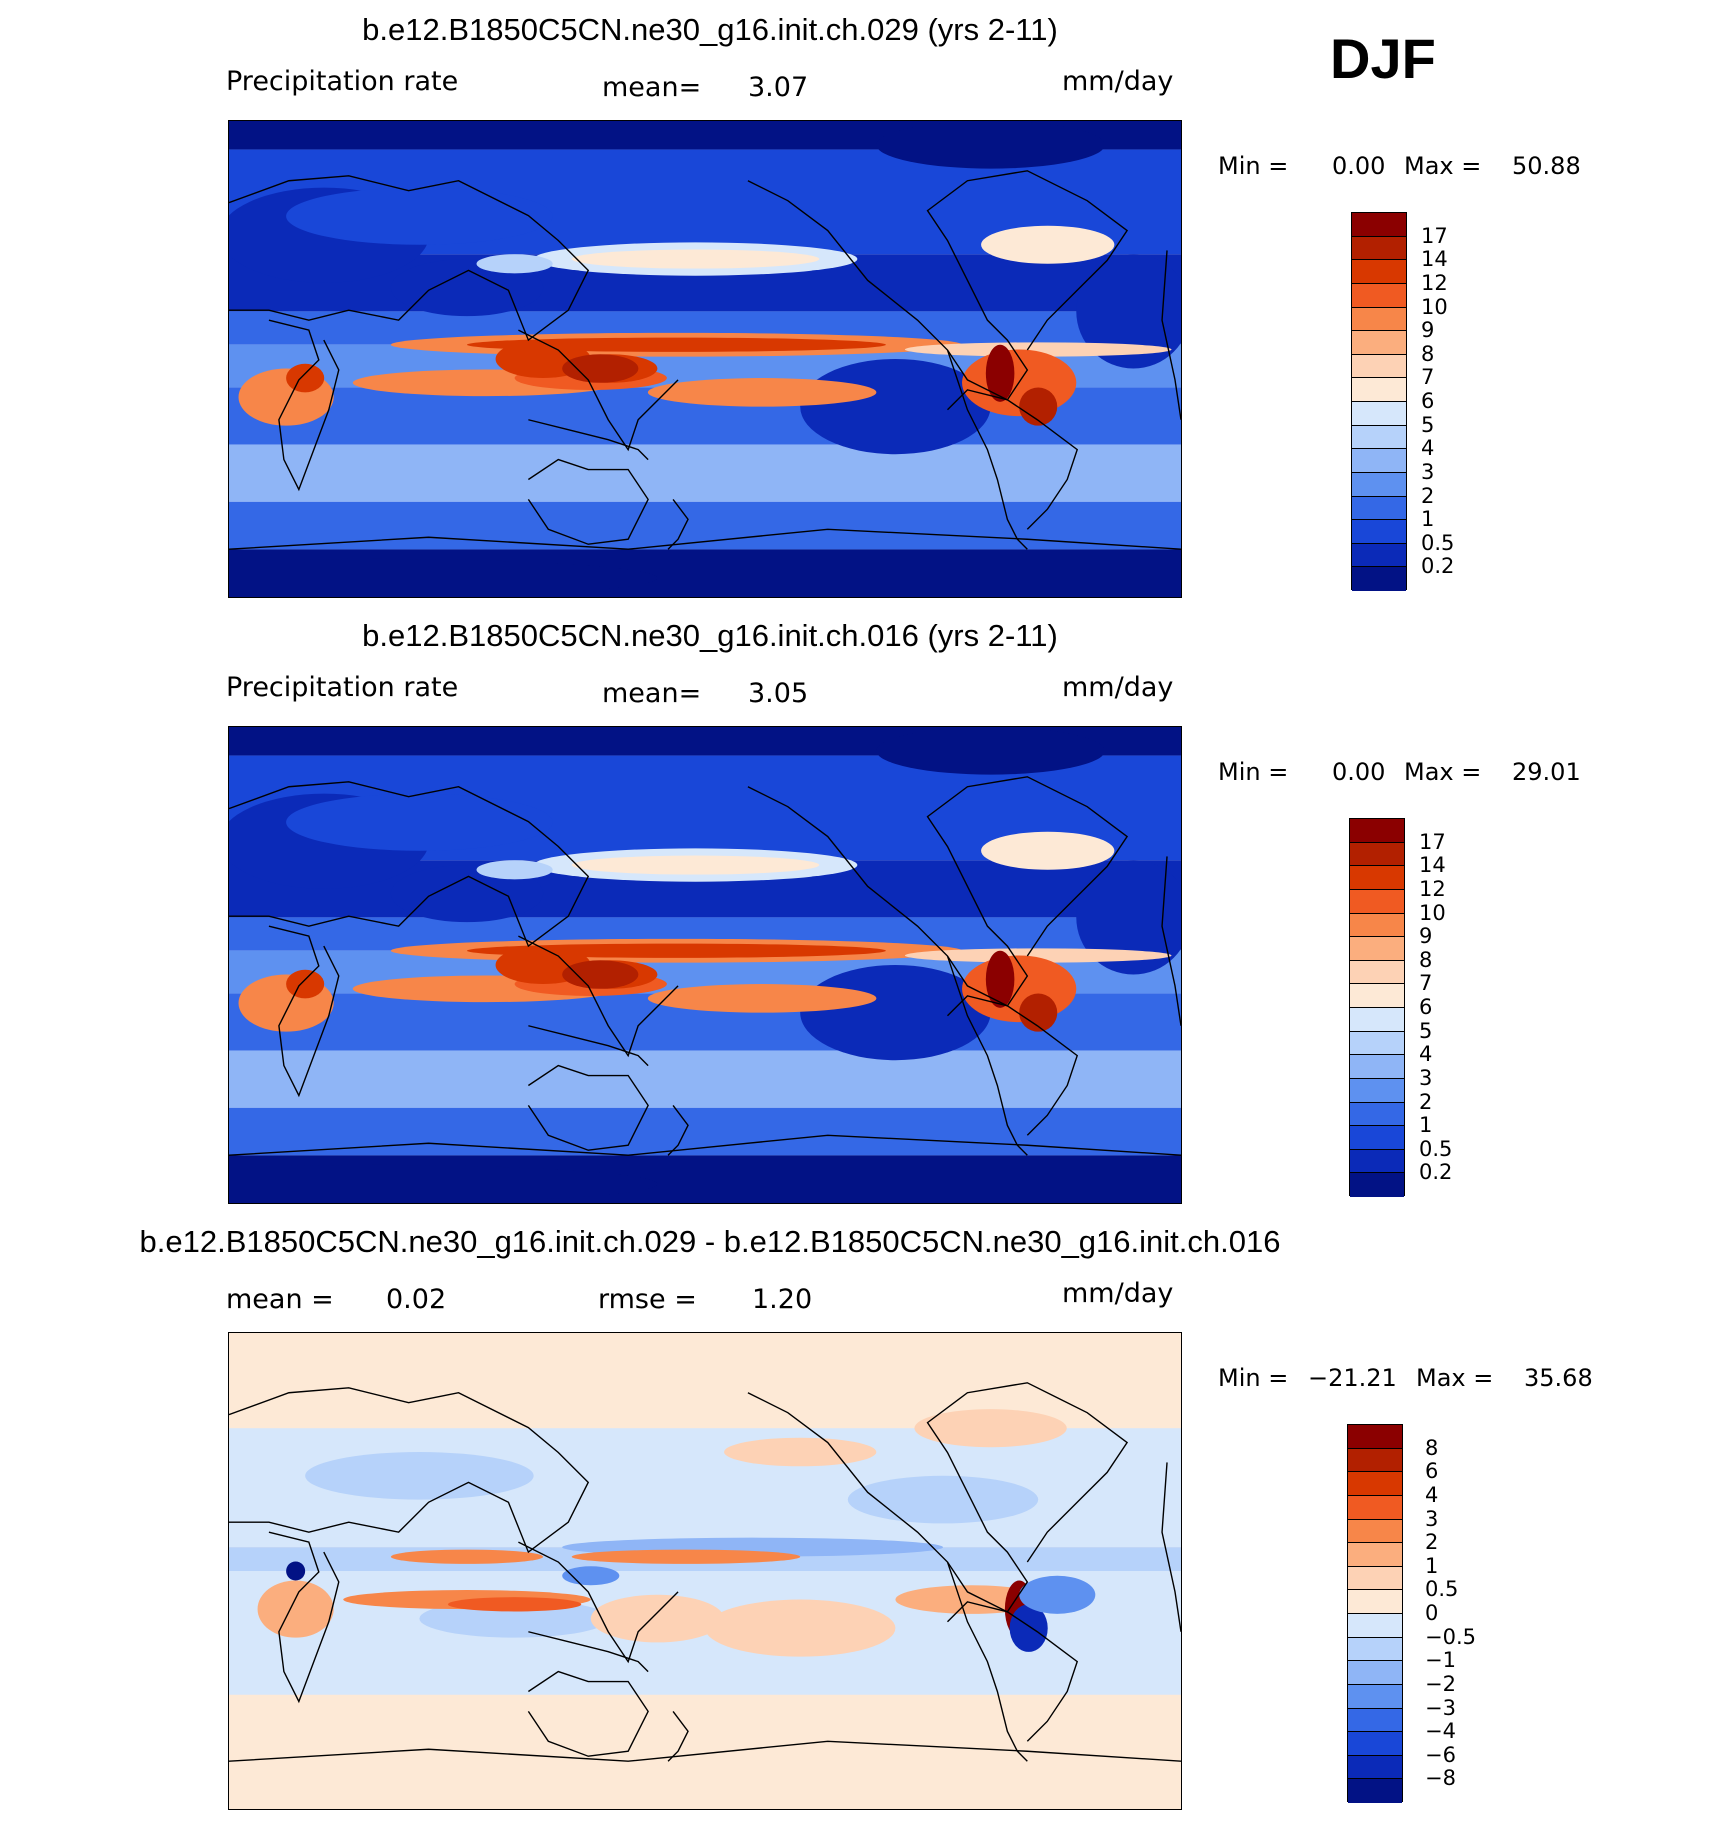 The image size is (1710, 1825). Describe the element at coordinates (1443, 772) in the screenshot. I see `panel-2-max-label: Max =` at that location.